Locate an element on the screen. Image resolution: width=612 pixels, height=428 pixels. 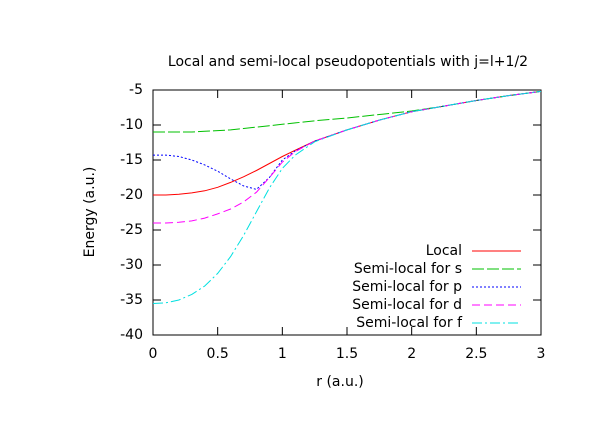
legend-label: Semi-local for s is located at coordinates (408, 269).